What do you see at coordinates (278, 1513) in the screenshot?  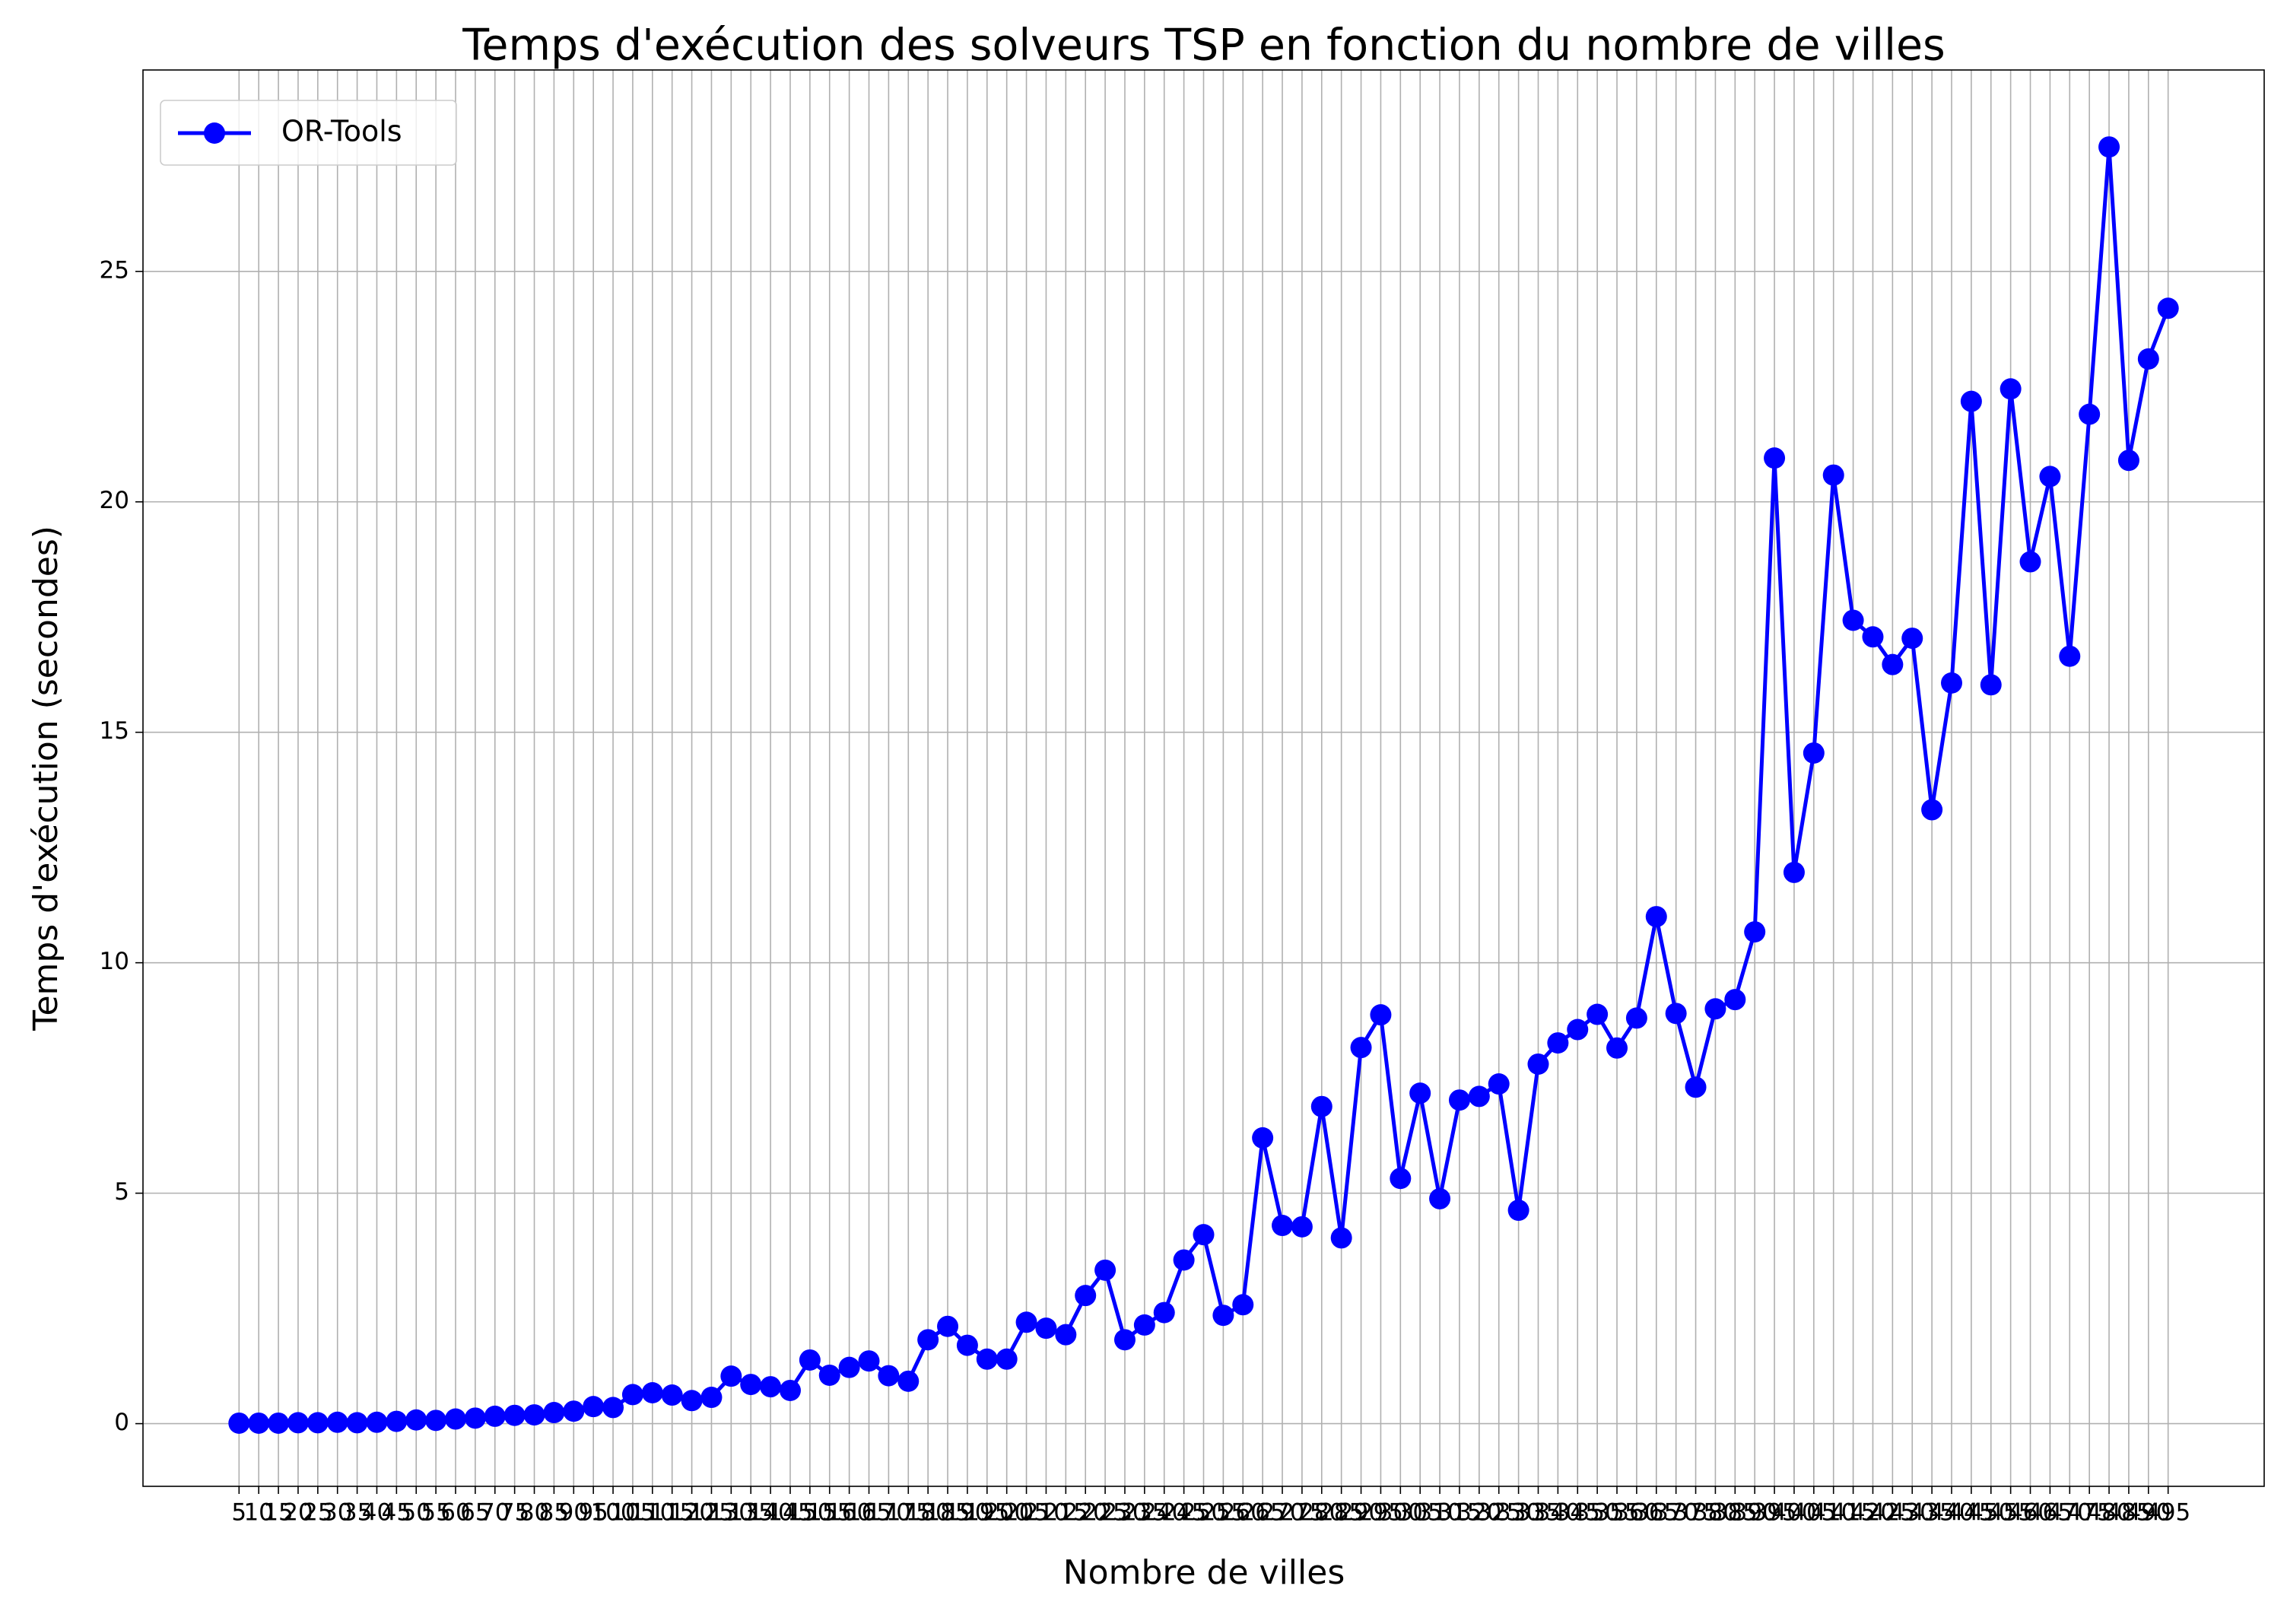 I see `x-tick-label: 15` at bounding box center [278, 1513].